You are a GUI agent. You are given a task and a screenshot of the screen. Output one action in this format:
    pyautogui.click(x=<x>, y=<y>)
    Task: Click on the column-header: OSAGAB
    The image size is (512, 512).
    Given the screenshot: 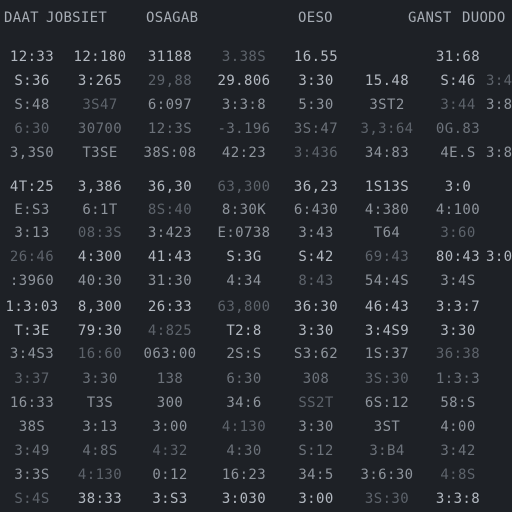 What is the action you would take?
    pyautogui.click(x=172, y=18)
    